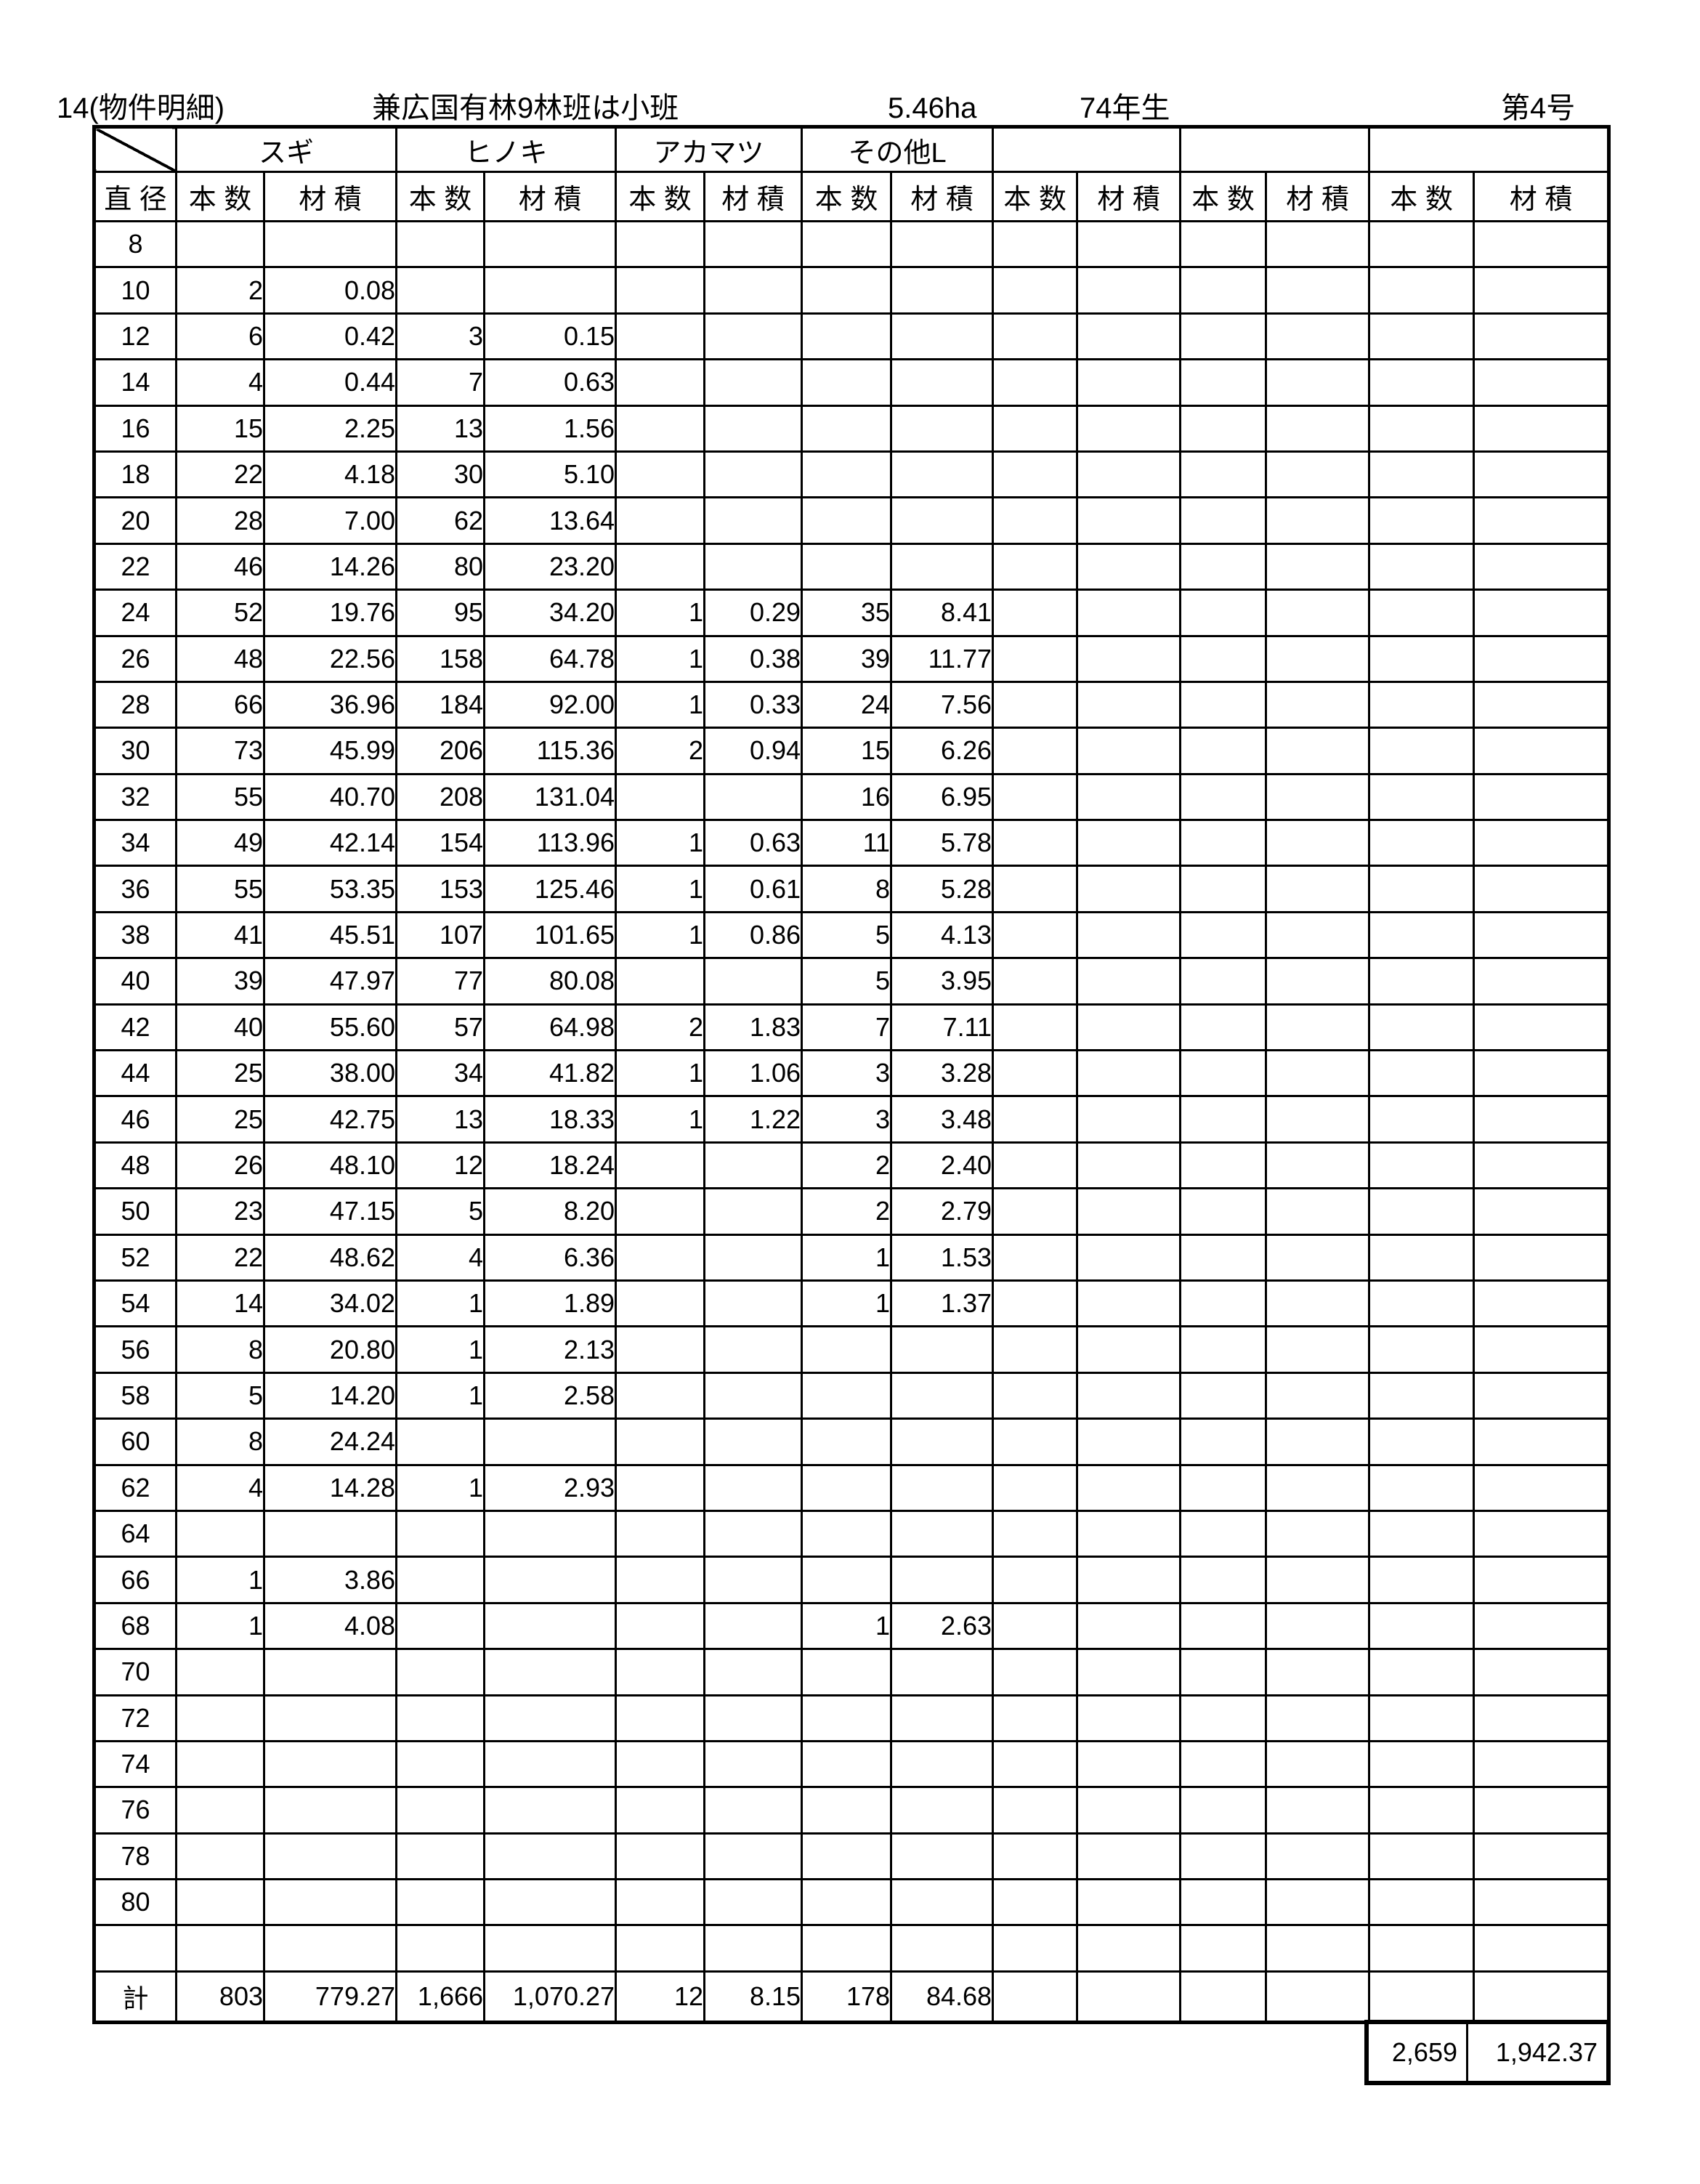 The image size is (1700, 2184). What do you see at coordinates (330, 1996) in the screenshot?
I see `total-volume-cell: 779.27` at bounding box center [330, 1996].